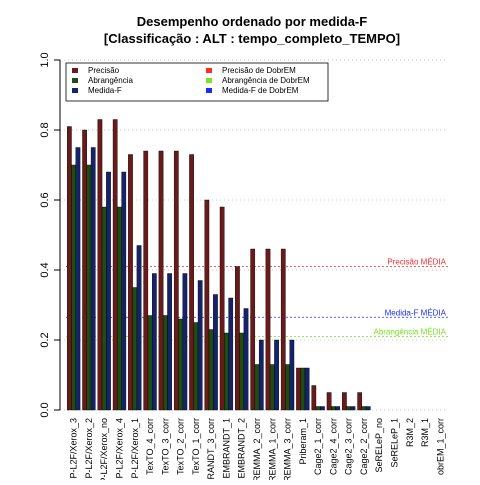 This screenshot has height=485, width=480. I want to click on x-tick-label: obrEM_1_corr, so click(440, 446).